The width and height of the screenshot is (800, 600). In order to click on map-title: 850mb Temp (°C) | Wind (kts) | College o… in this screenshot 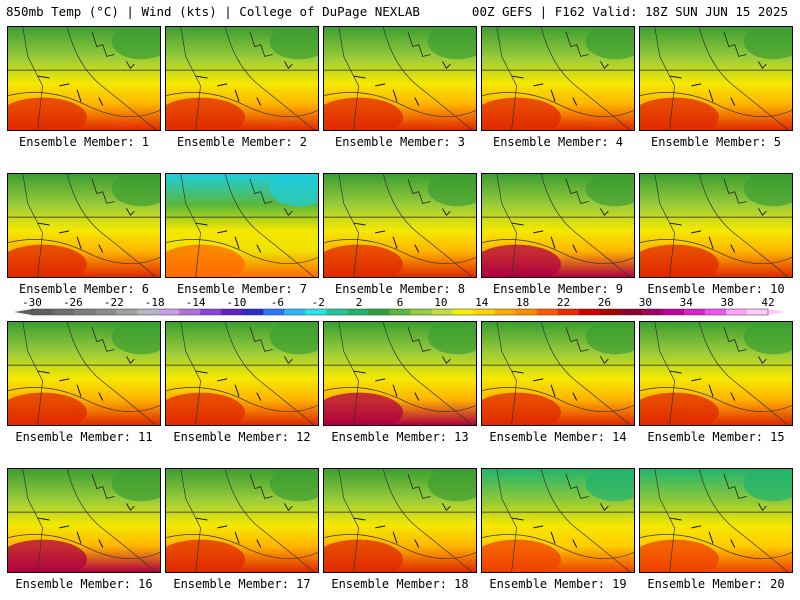, I will do `click(213, 11)`.